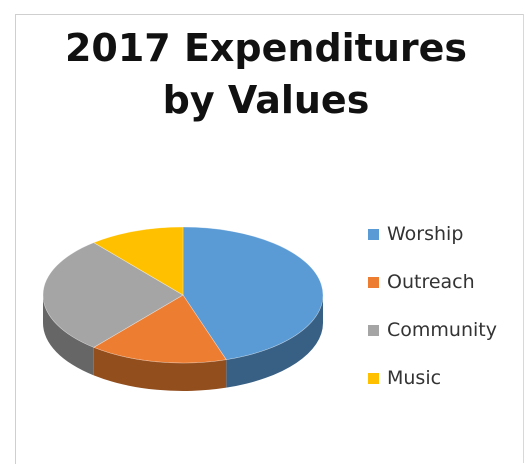 The image size is (532, 464). I want to click on legend-item-music: Music, so click(448, 378).